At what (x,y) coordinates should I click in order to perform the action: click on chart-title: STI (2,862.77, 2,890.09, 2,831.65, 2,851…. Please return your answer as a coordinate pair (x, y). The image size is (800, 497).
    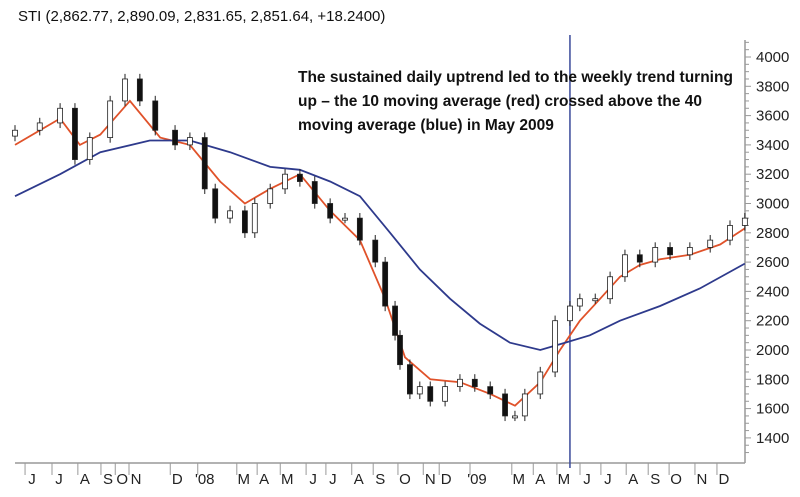
    Looking at the image, I should click on (202, 16).